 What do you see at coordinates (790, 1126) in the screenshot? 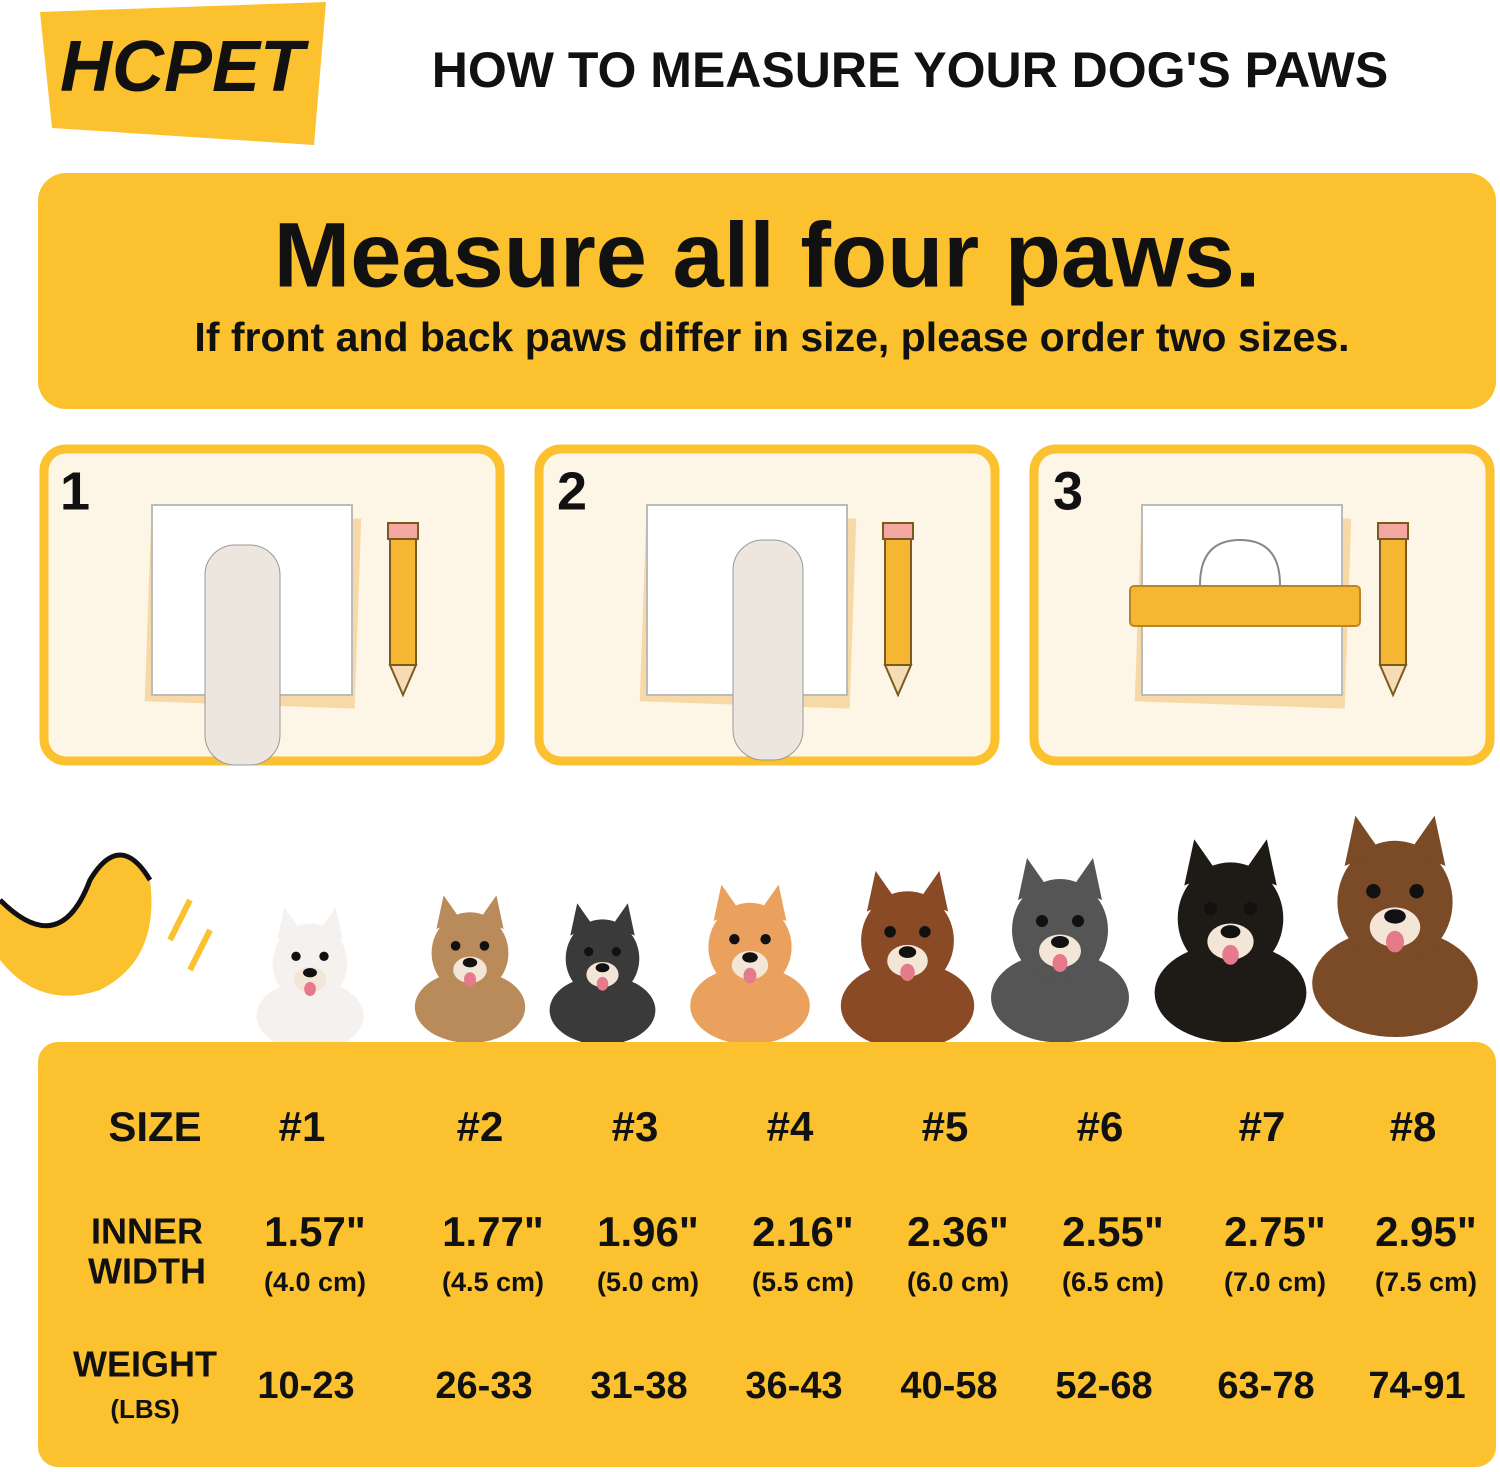
I see `size-cell: #4` at bounding box center [790, 1126].